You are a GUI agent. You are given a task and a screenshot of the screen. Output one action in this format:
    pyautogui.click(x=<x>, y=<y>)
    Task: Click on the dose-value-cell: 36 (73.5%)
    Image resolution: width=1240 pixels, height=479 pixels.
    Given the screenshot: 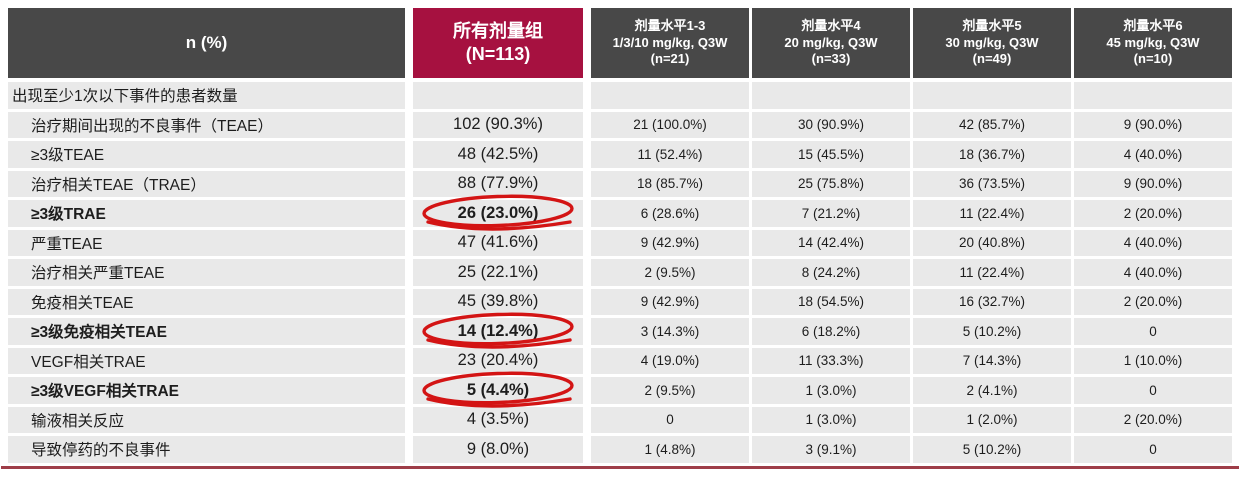 What is the action you would take?
    pyautogui.click(x=992, y=183)
    